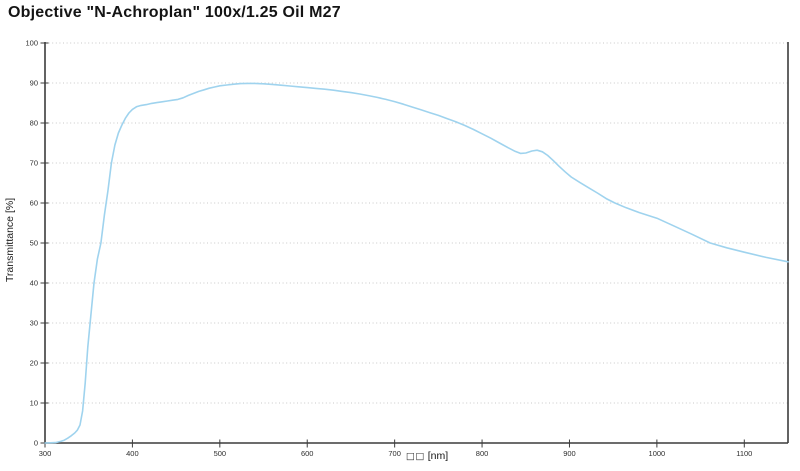 The image size is (800, 471). What do you see at coordinates (34, 323) in the screenshot?
I see `y-tick-label: 30` at bounding box center [34, 323].